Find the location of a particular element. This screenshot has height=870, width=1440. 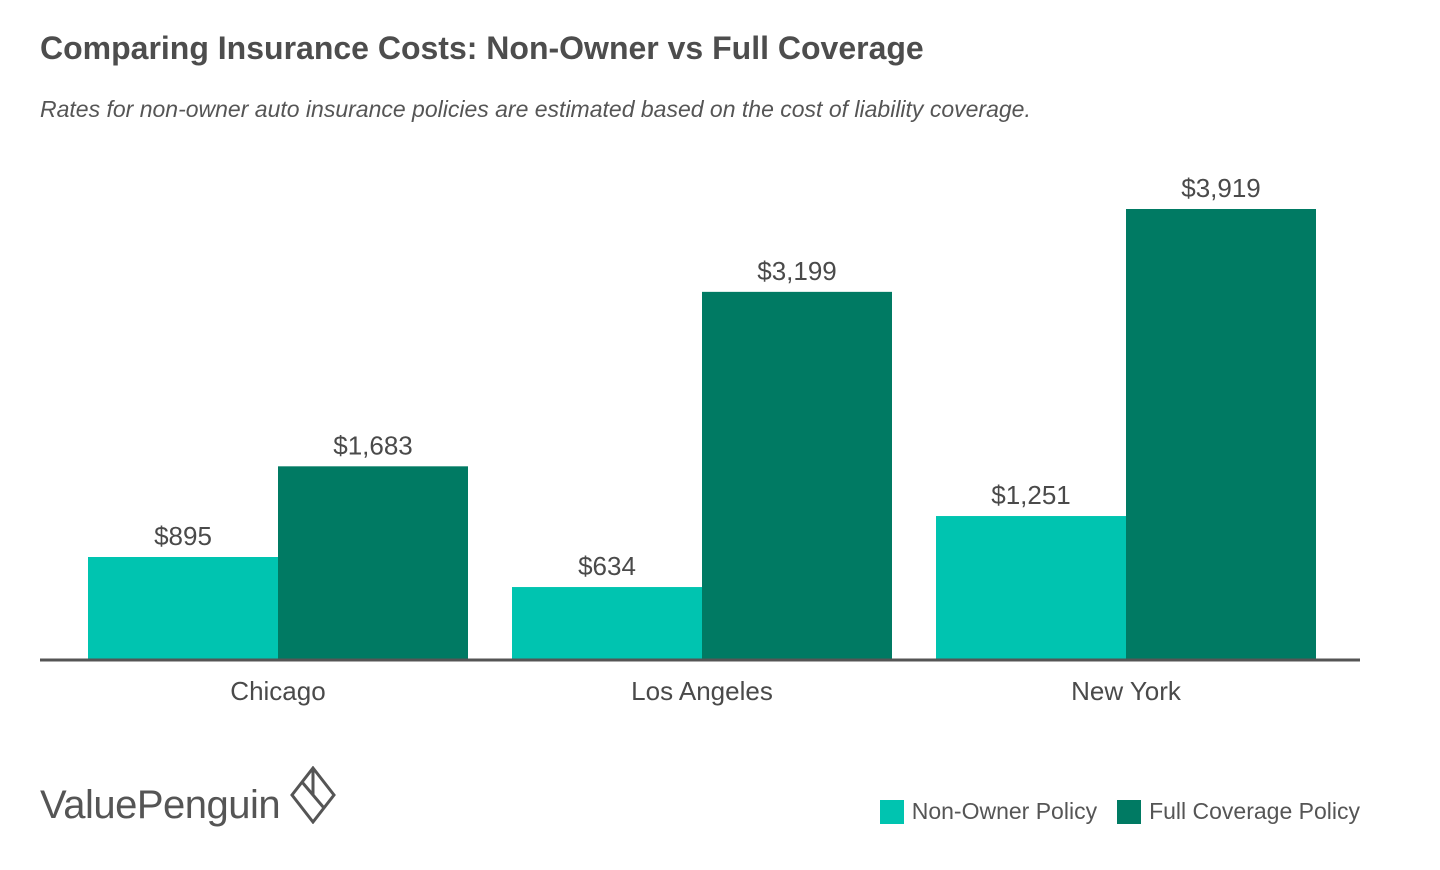

data-label-chicago-full-coverage-policy: $1,683 is located at coordinates (373, 445).